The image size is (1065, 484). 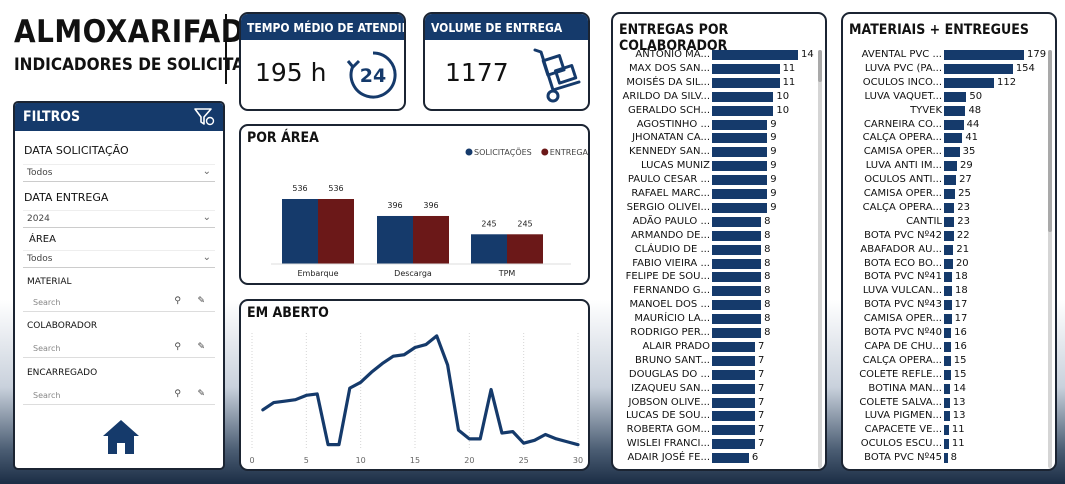 I want to click on bar-row: FELIPE DE SOU... 8, so click(x=713, y=276).